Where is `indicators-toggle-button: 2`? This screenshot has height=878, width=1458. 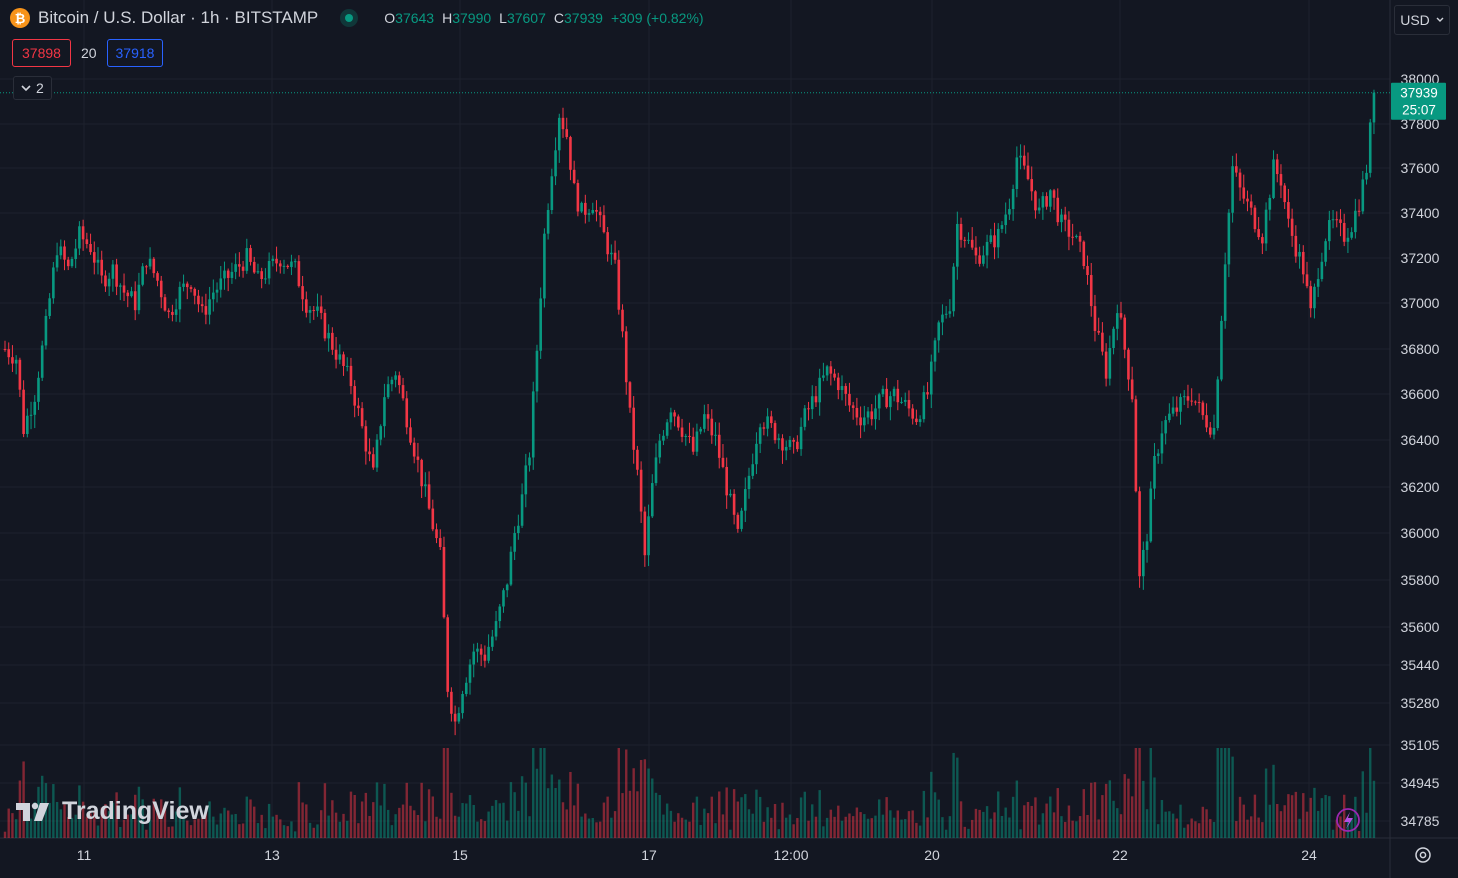
indicators-toggle-button: 2 is located at coordinates (32, 88).